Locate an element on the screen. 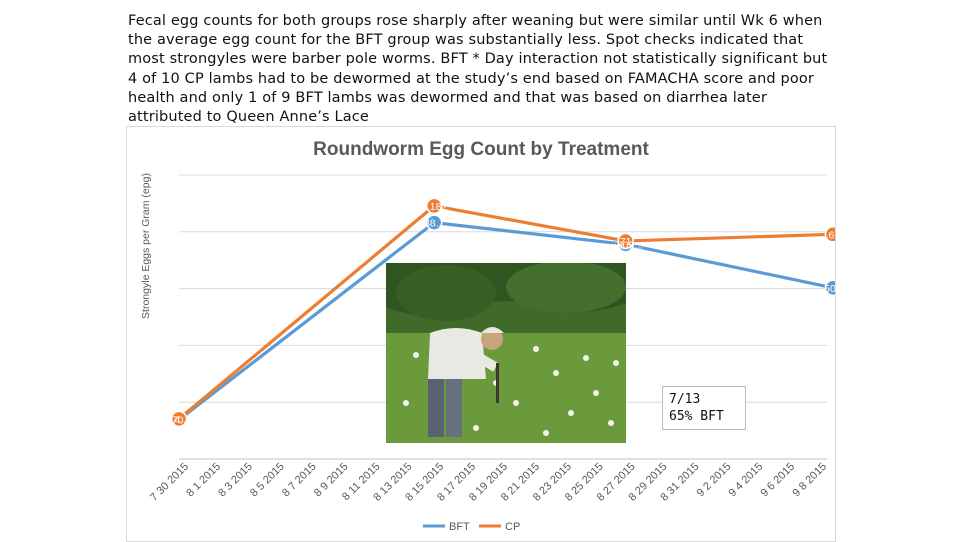  x-tick-label: 8 1 2015 is located at coordinates (203, 480).